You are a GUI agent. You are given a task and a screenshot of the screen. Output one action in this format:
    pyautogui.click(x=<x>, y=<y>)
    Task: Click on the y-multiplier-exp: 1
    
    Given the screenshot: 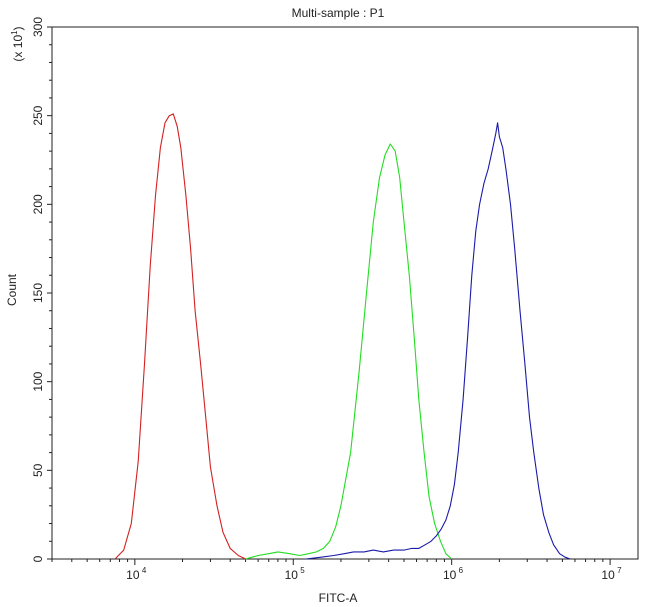 What is the action you would take?
    pyautogui.click(x=14, y=32)
    